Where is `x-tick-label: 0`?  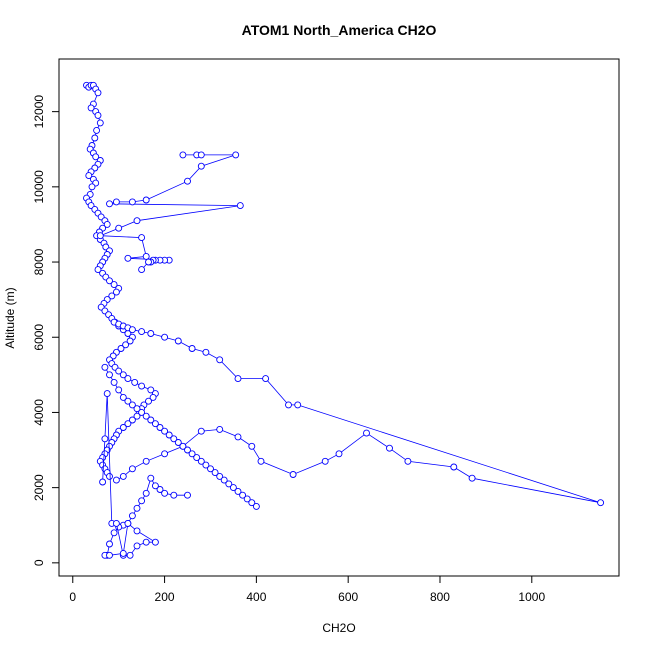
x-tick-label: 0 is located at coordinates (72, 597).